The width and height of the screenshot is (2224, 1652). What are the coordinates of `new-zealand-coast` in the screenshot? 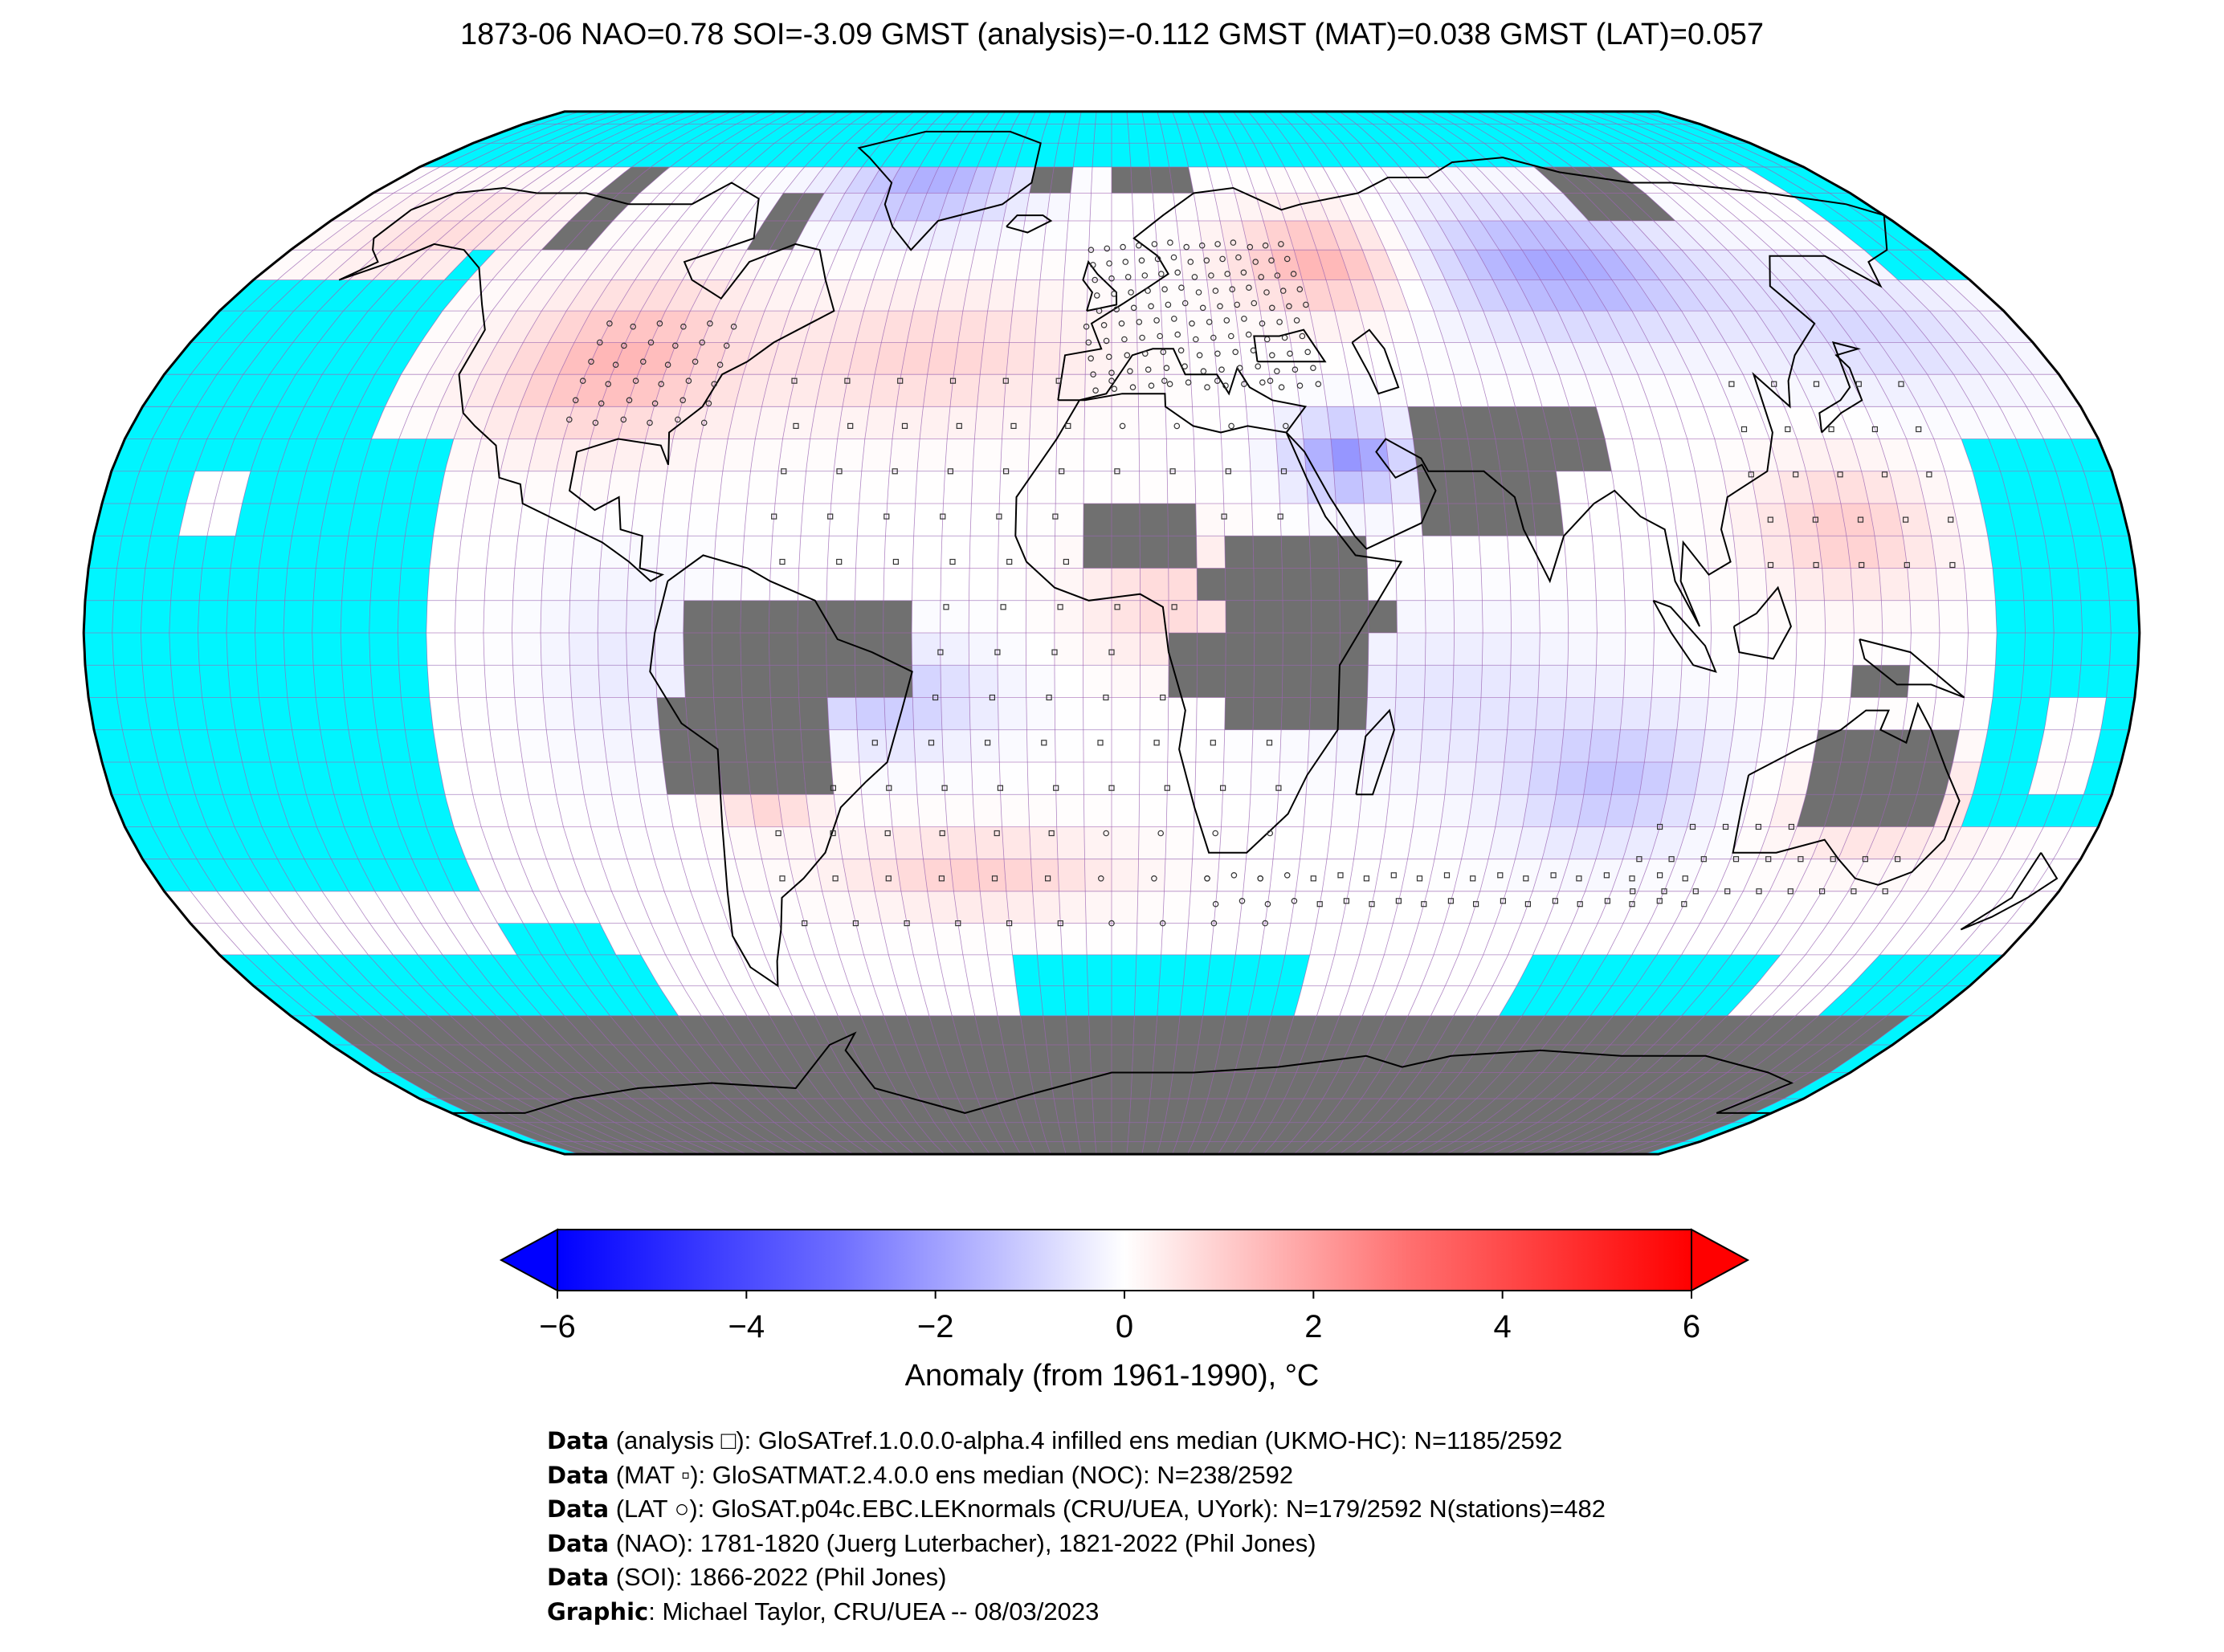 It's located at (2009, 891).